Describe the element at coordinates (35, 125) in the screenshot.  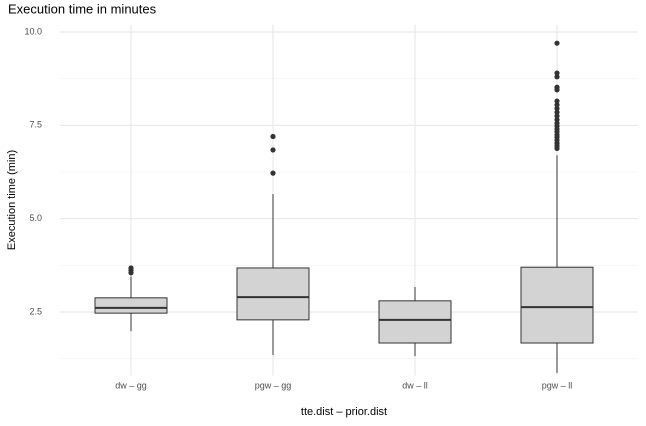
I see `y-tick-label: 7.5` at that location.